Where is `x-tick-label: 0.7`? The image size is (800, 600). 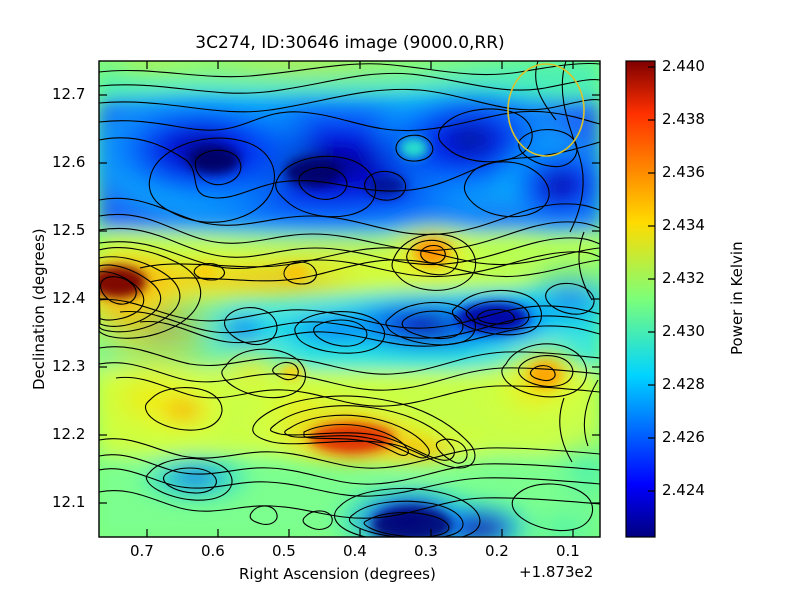 x-tick-label: 0.7 is located at coordinates (142, 551).